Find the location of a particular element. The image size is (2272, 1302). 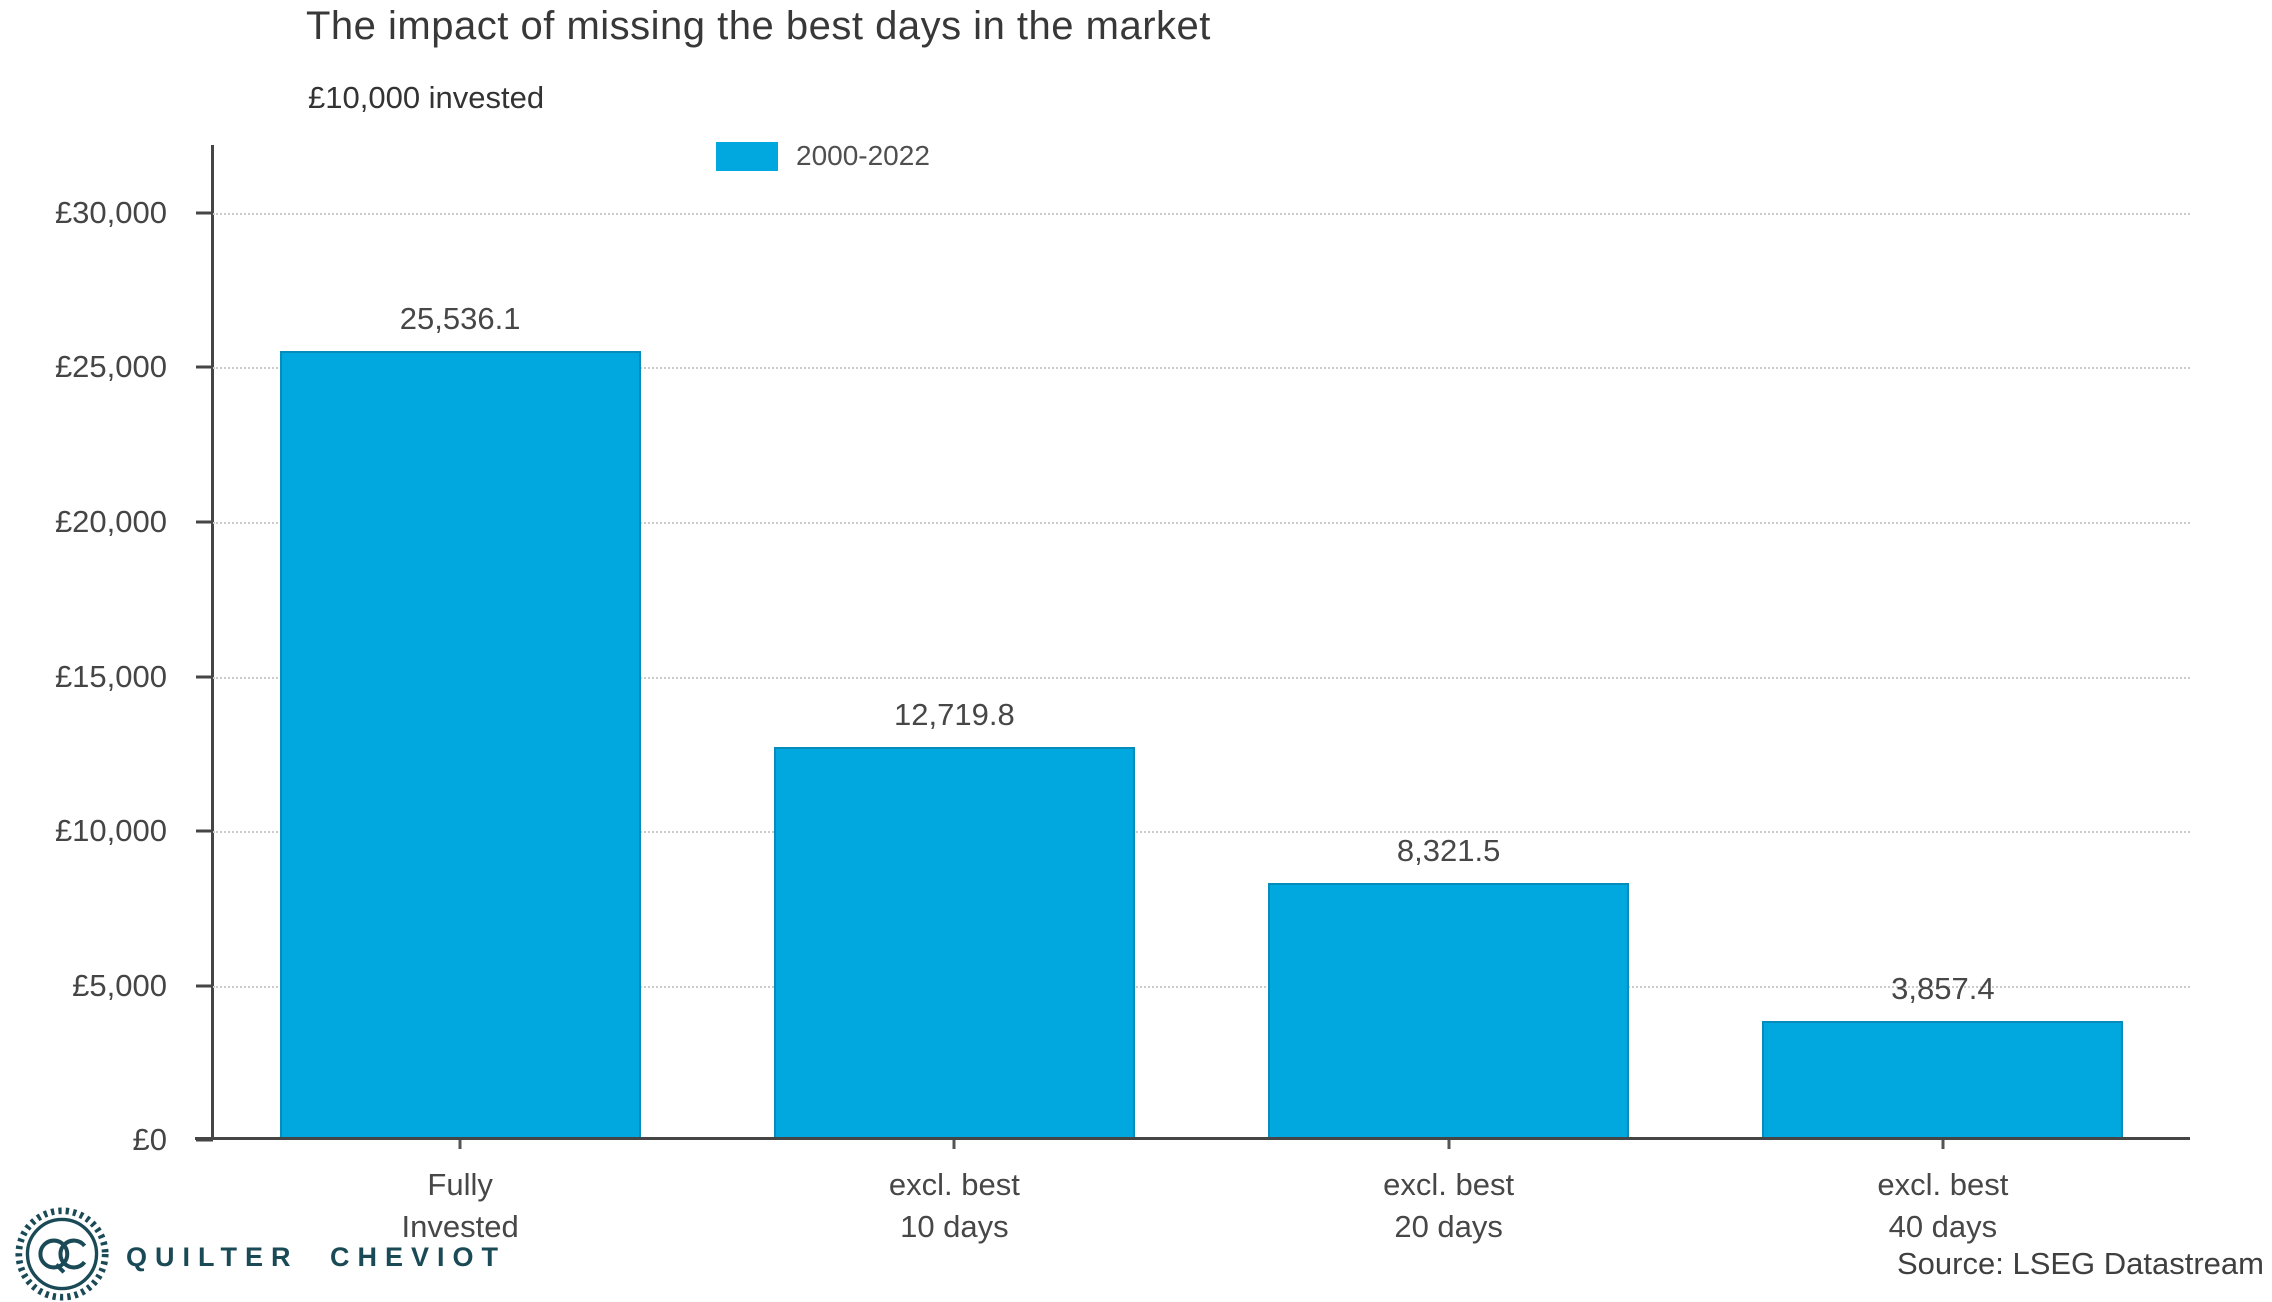

legend-label: 2000-2022 is located at coordinates (863, 155).